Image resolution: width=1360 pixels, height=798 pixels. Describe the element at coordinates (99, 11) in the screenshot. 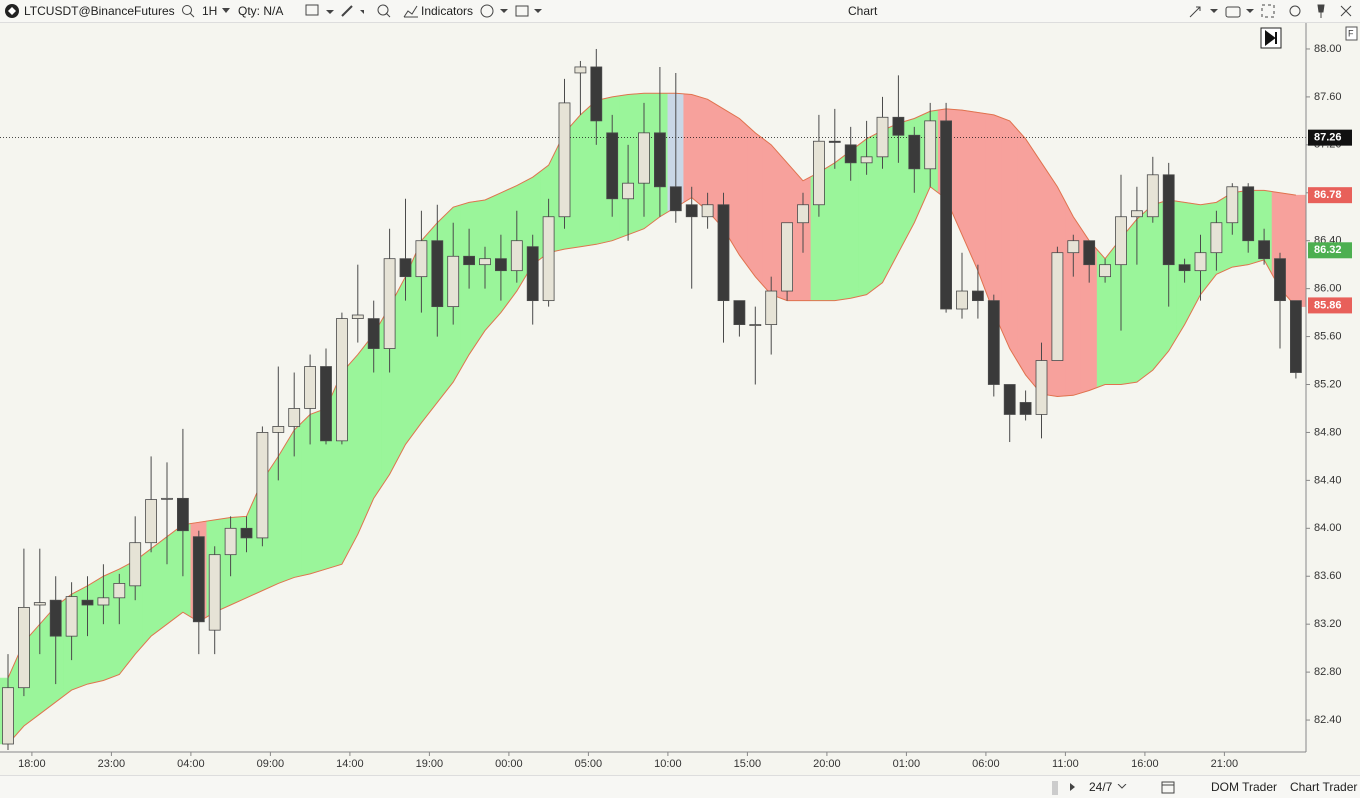

I see `symbol: LTCUSDT@BinanceFutures` at that location.